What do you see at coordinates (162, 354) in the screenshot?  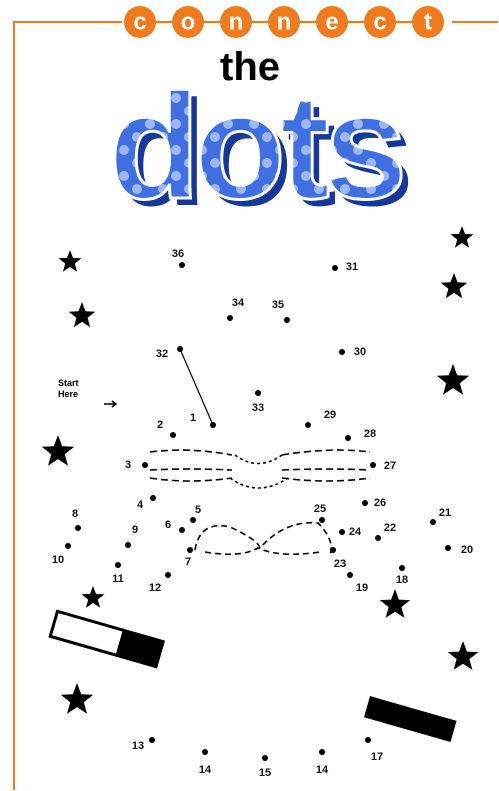 I see `dot-number: 32` at bounding box center [162, 354].